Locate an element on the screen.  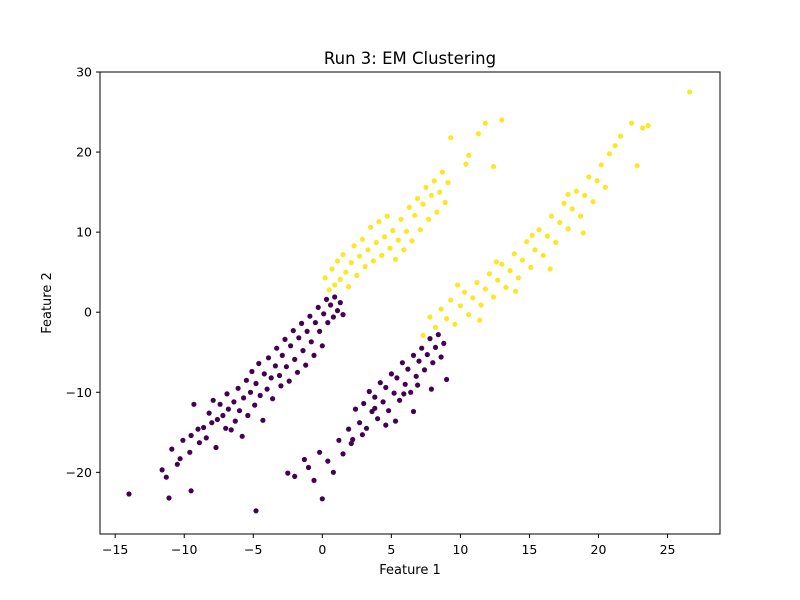
x-tick-label: 0 is located at coordinates (322, 549).